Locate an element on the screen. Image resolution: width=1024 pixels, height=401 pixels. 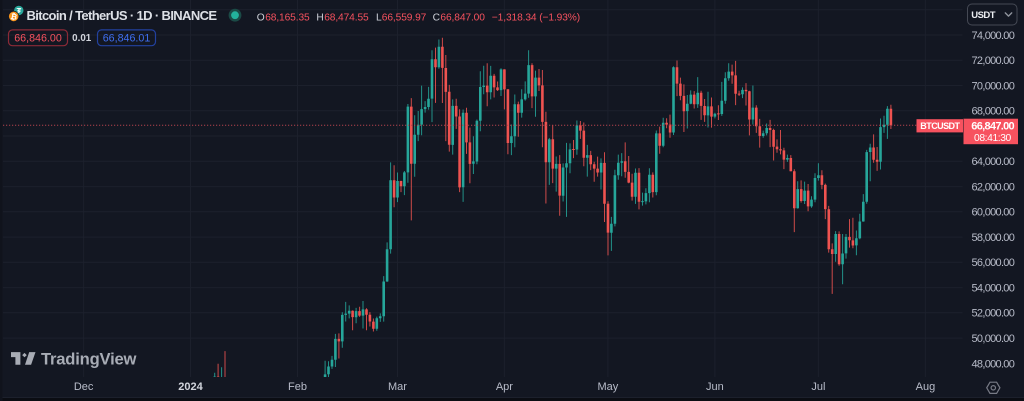
svg-text: 56,000.00 is located at coordinates (993, 263).